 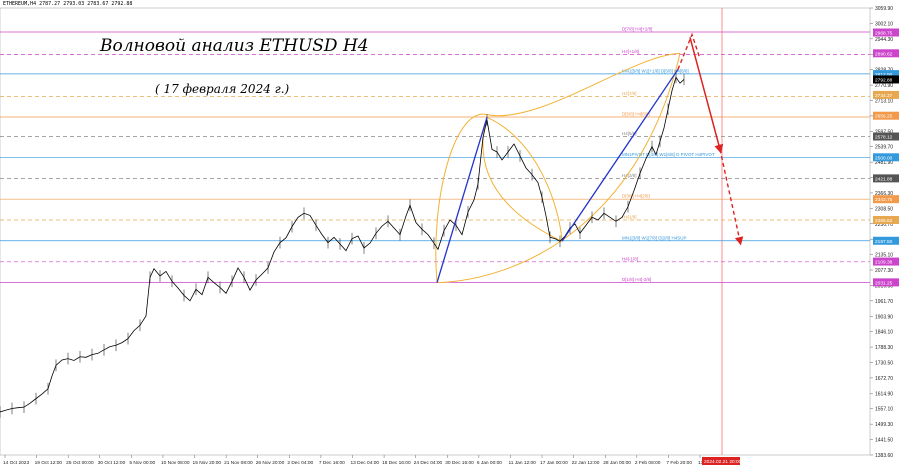 What do you see at coordinates (617, 463) in the screenshot?
I see `x-tick-label: 28 Jan 00:00` at bounding box center [617, 463].